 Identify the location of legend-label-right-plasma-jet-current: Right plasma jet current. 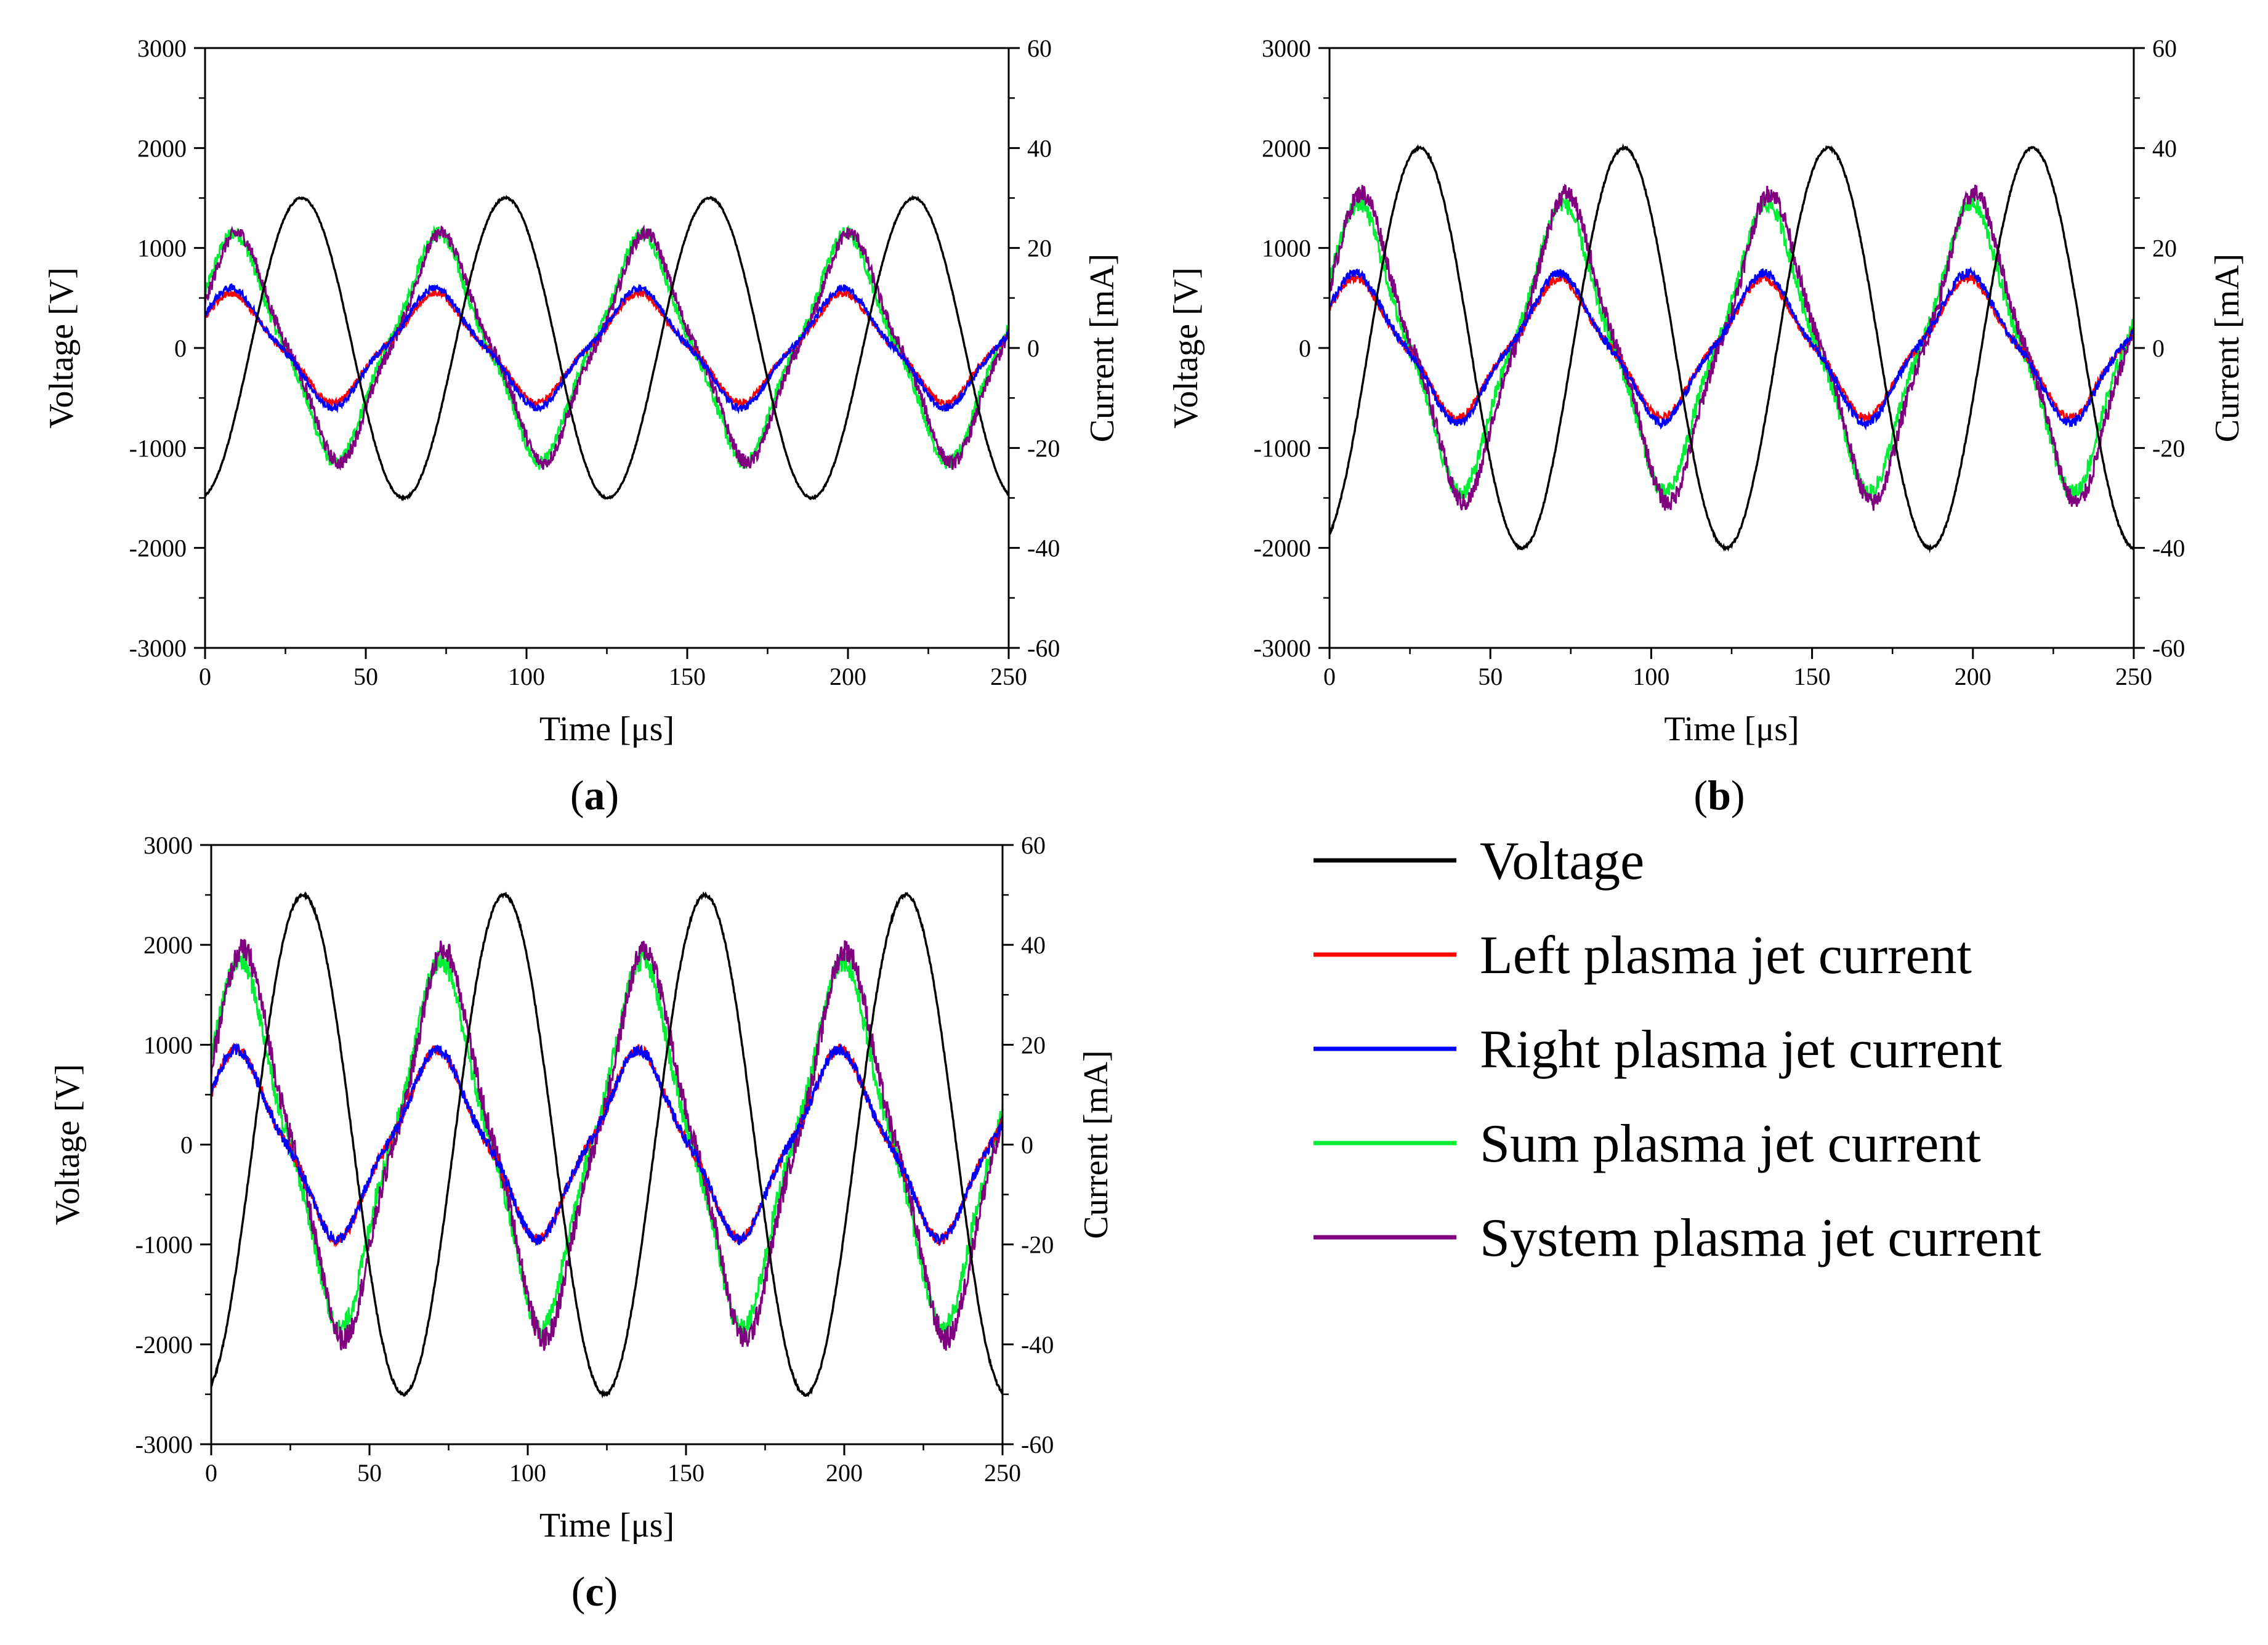
(1741, 1050).